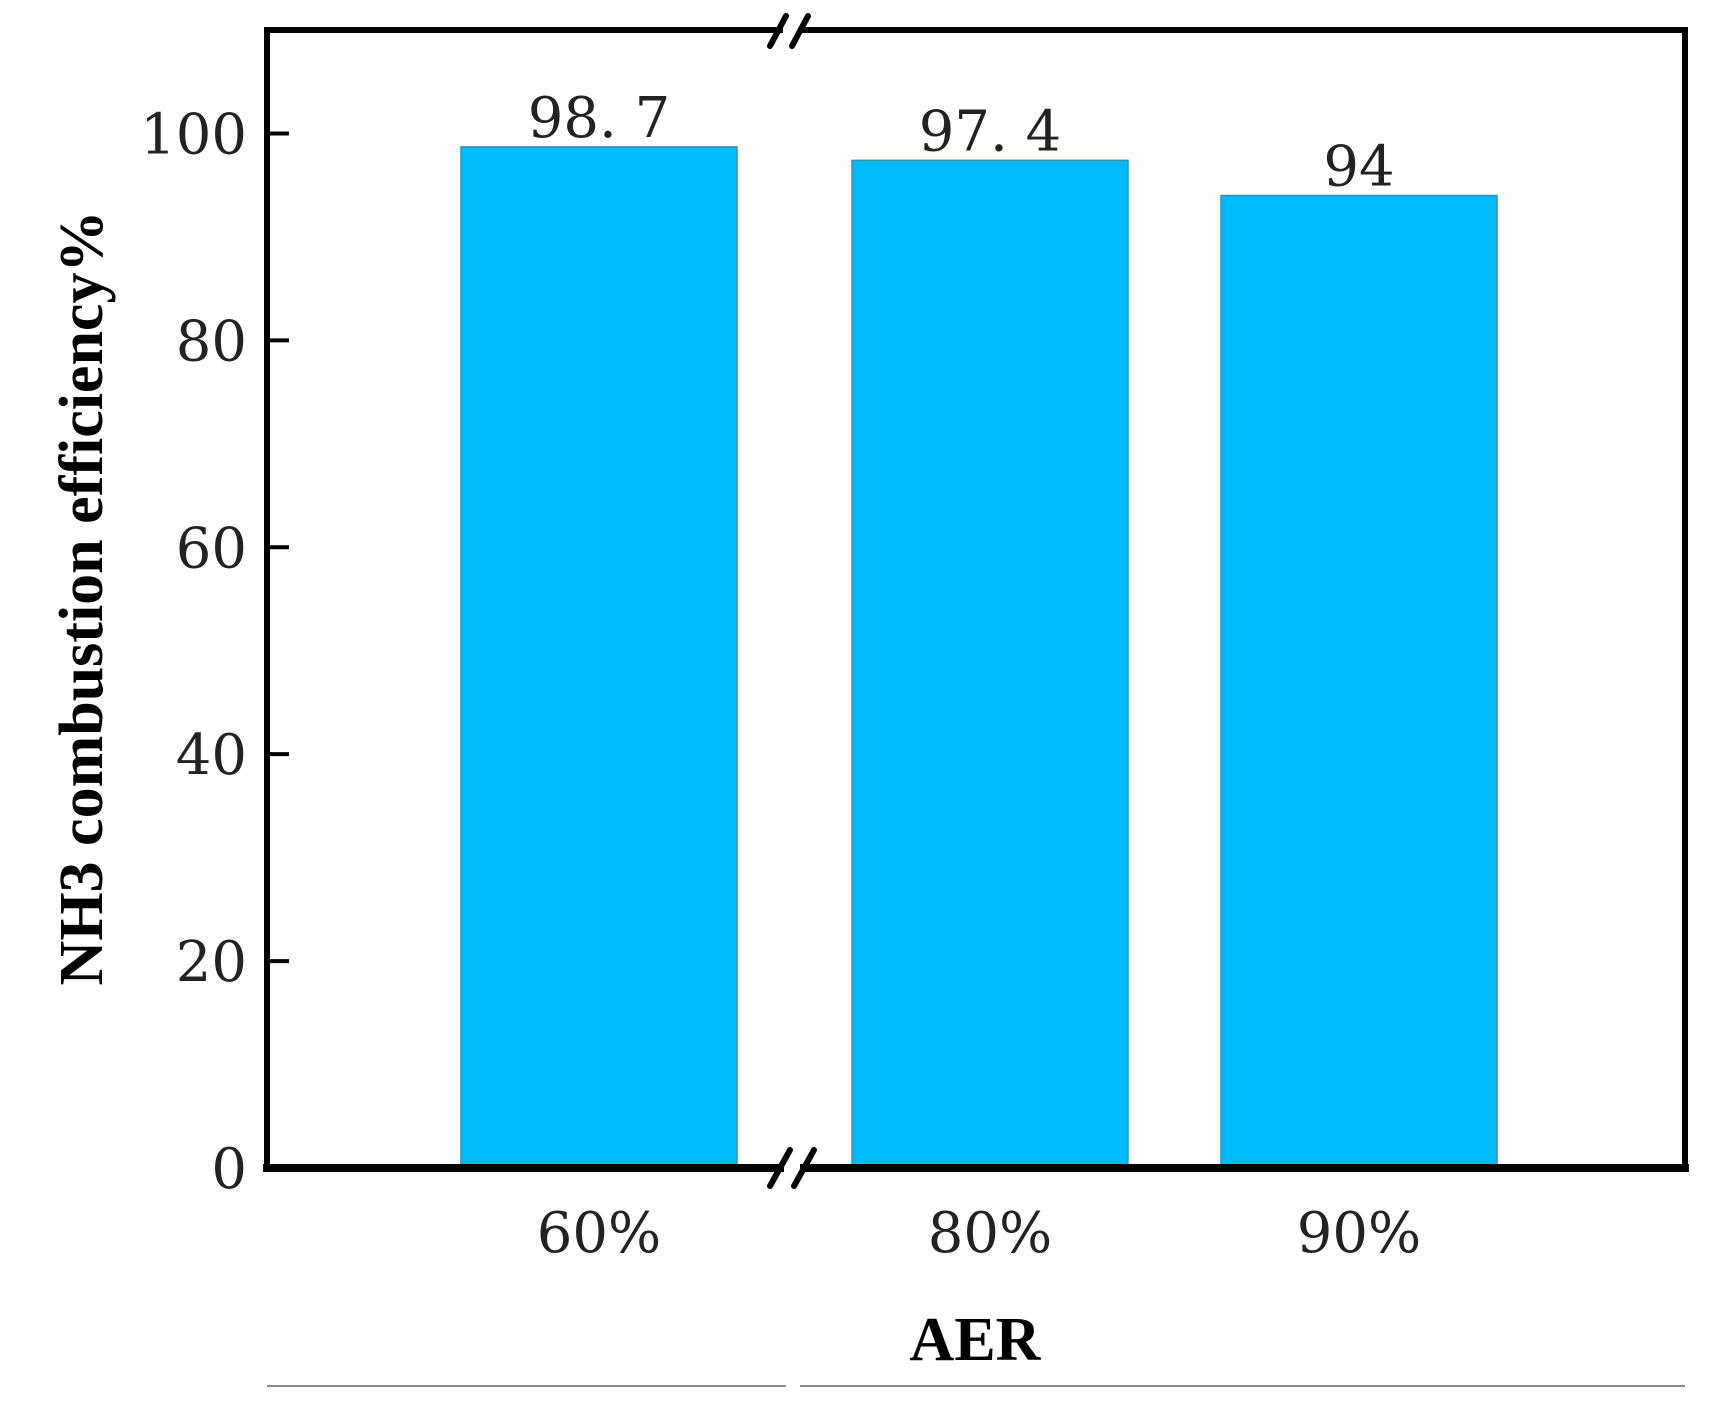 This screenshot has height=1416, width=1717. Describe the element at coordinates (792, 1168) in the screenshot. I see `axis-break-bottom` at that location.